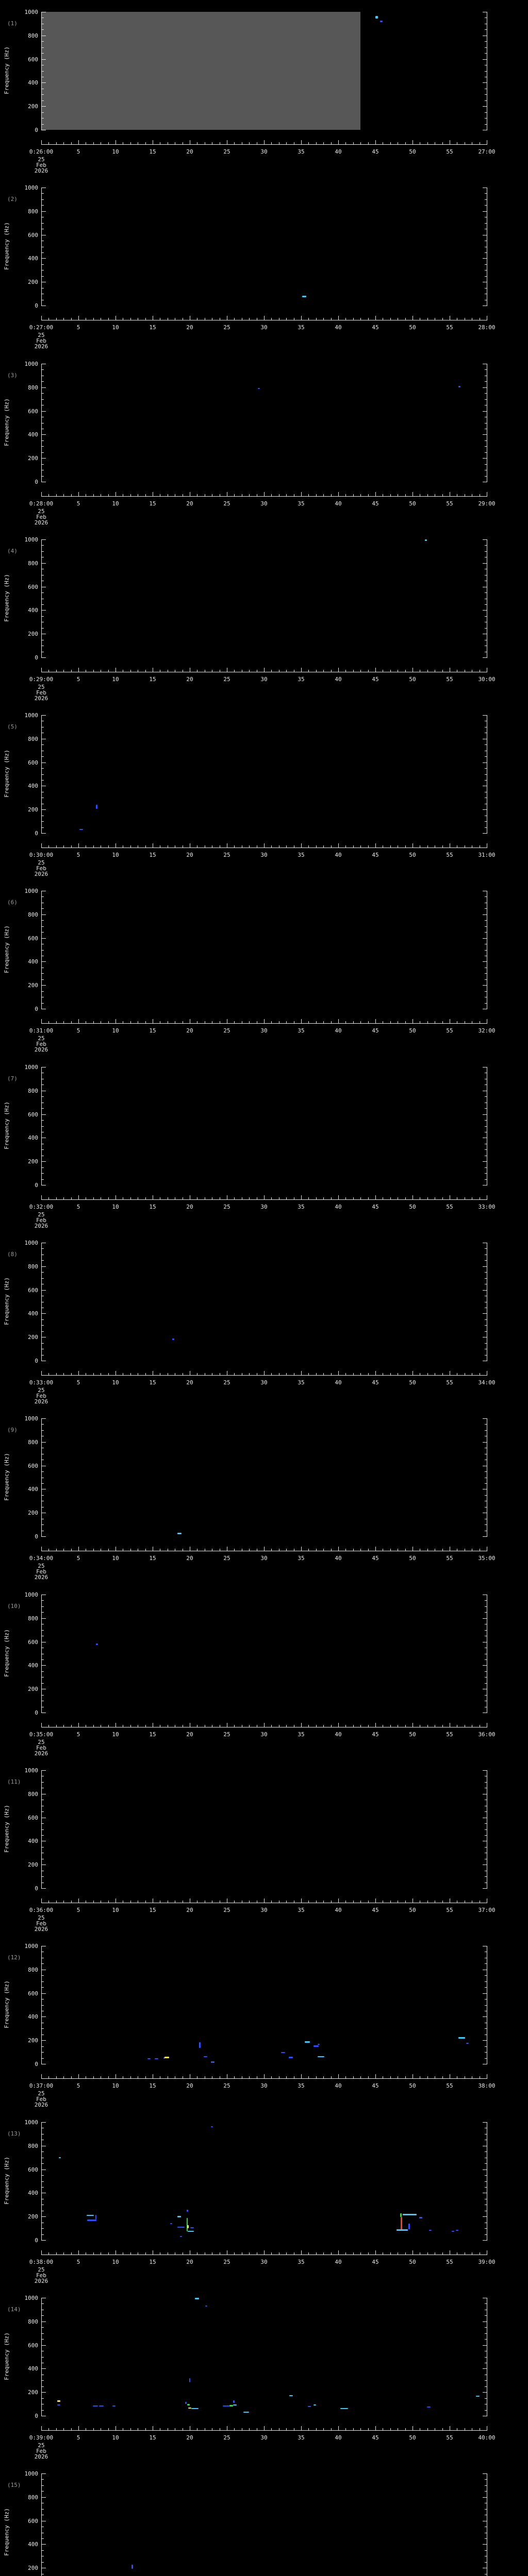 This screenshot has width=528, height=2576. Describe the element at coordinates (6, 774) in the screenshot. I see `freq-axis-title: Frequency (Hz)` at that location.